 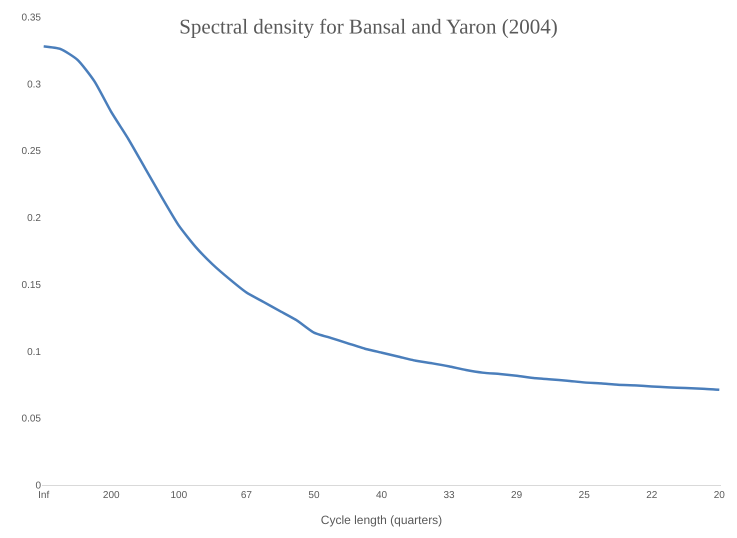 What do you see at coordinates (179, 495) in the screenshot?
I see `x-tick-label: 100` at bounding box center [179, 495].